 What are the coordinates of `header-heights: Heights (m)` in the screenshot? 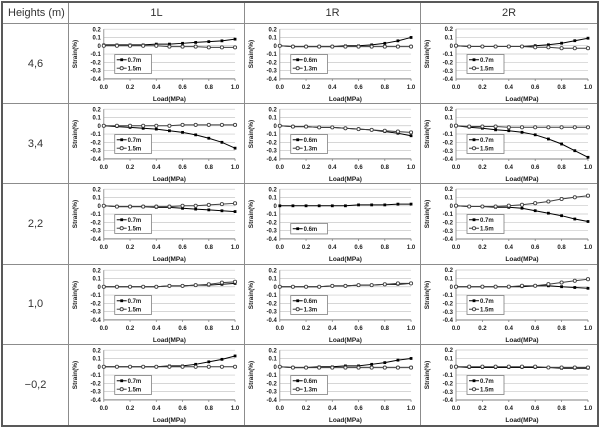 It's located at (36, 13).